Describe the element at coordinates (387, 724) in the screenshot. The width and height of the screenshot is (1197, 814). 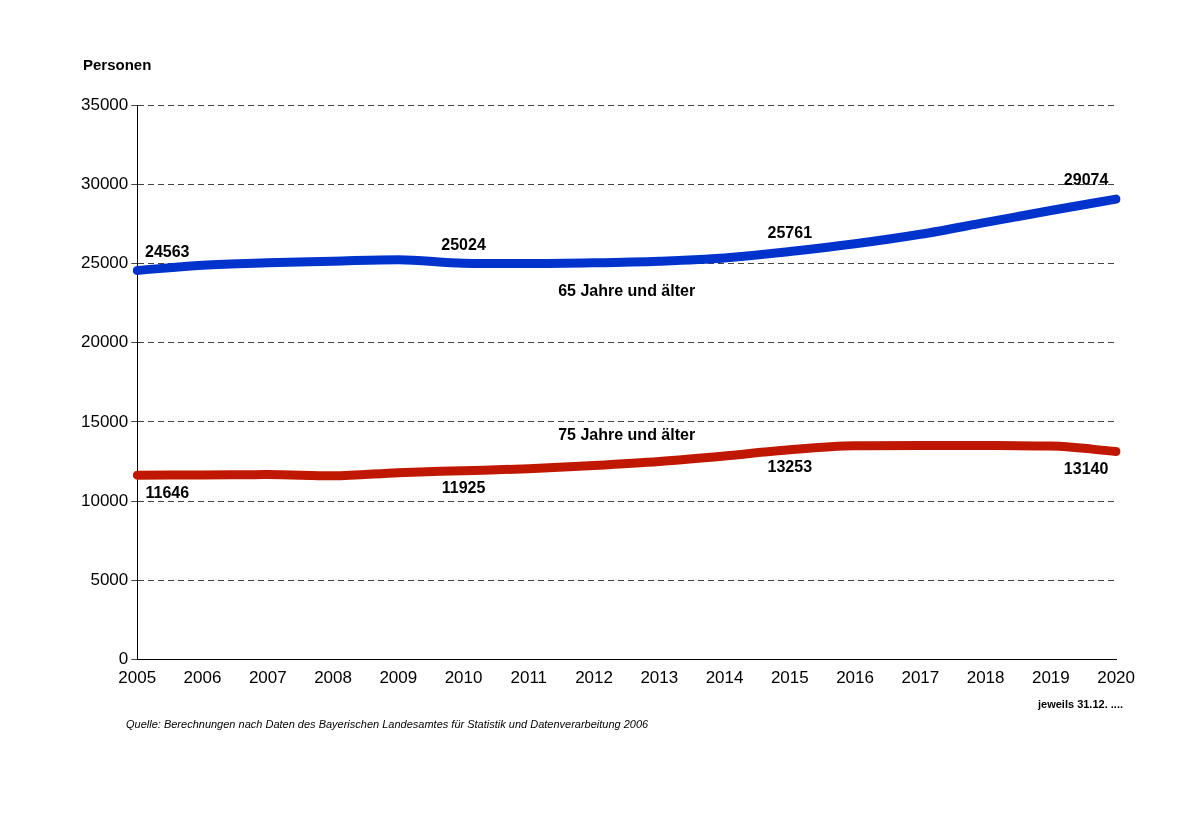
I see `source-note: Quelle: Berechnungen nach Daten des Bayerischen Landesamtes für Statistik und Datenverarbeitung 2006` at that location.